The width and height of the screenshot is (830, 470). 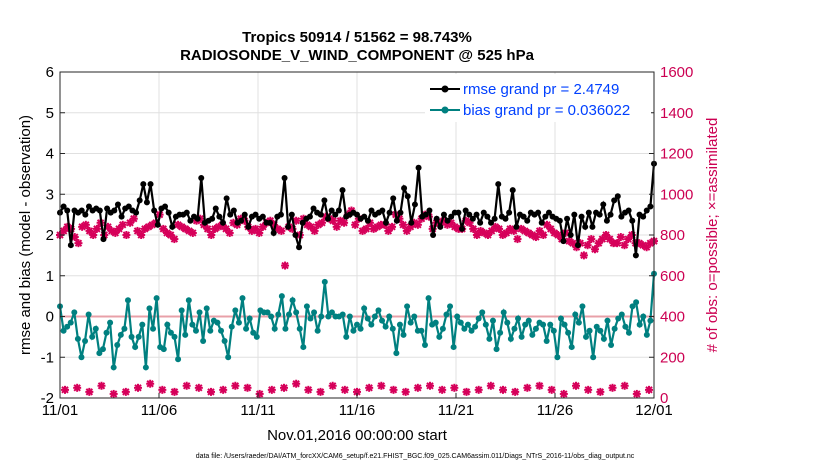 What do you see at coordinates (357, 406) in the screenshot?
I see `x-axis: 11/01 11/06 11/11 11/16 11/21 11/26 12/01` at bounding box center [357, 406].